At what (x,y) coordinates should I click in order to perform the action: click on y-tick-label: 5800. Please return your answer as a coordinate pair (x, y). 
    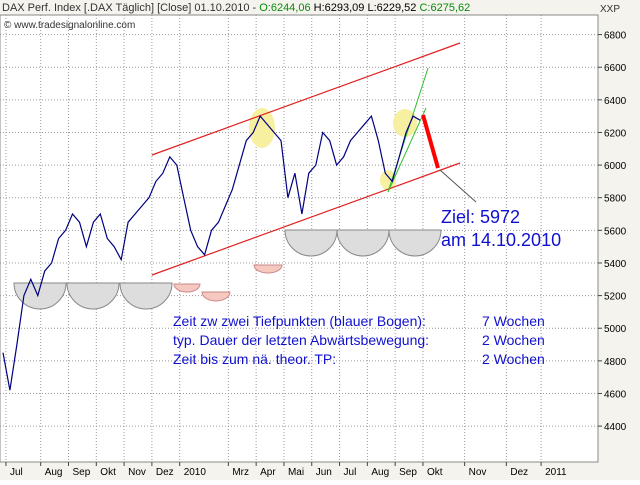
    Looking at the image, I should click on (615, 199).